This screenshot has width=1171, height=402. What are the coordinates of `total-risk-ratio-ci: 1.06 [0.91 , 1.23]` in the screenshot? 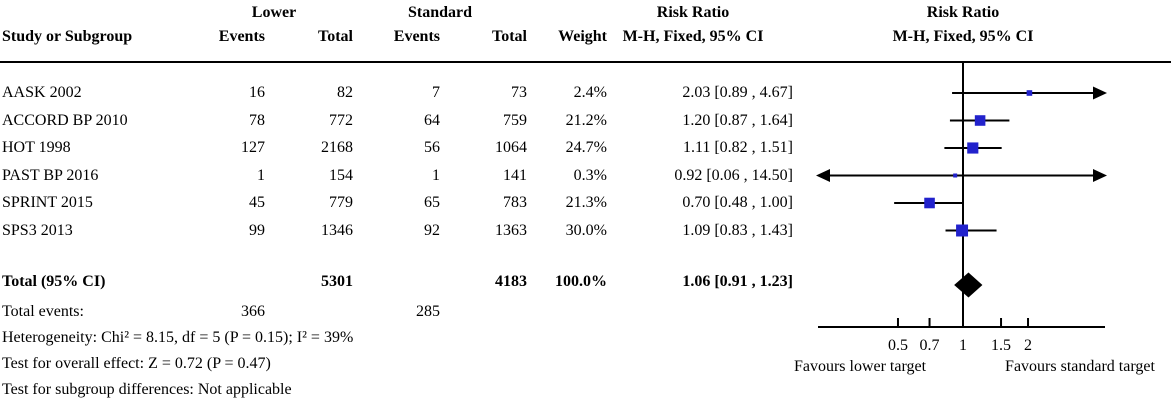 It's located at (737, 281).